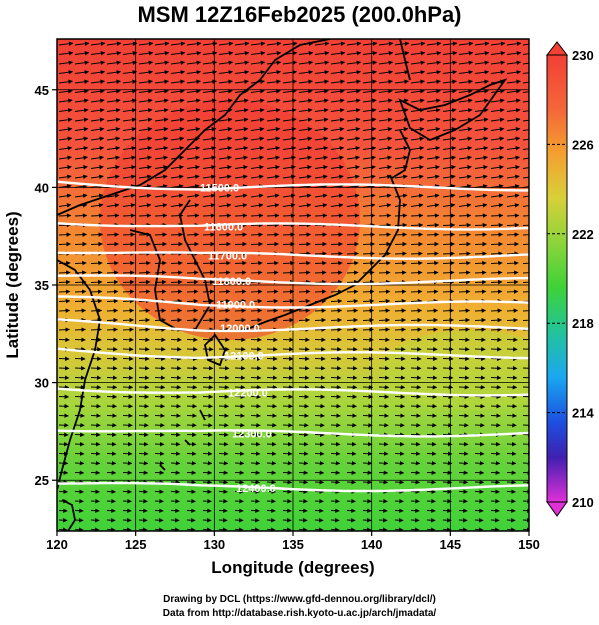 The width and height of the screenshot is (599, 625). I want to click on y-tick-label: 45, so click(42, 90).